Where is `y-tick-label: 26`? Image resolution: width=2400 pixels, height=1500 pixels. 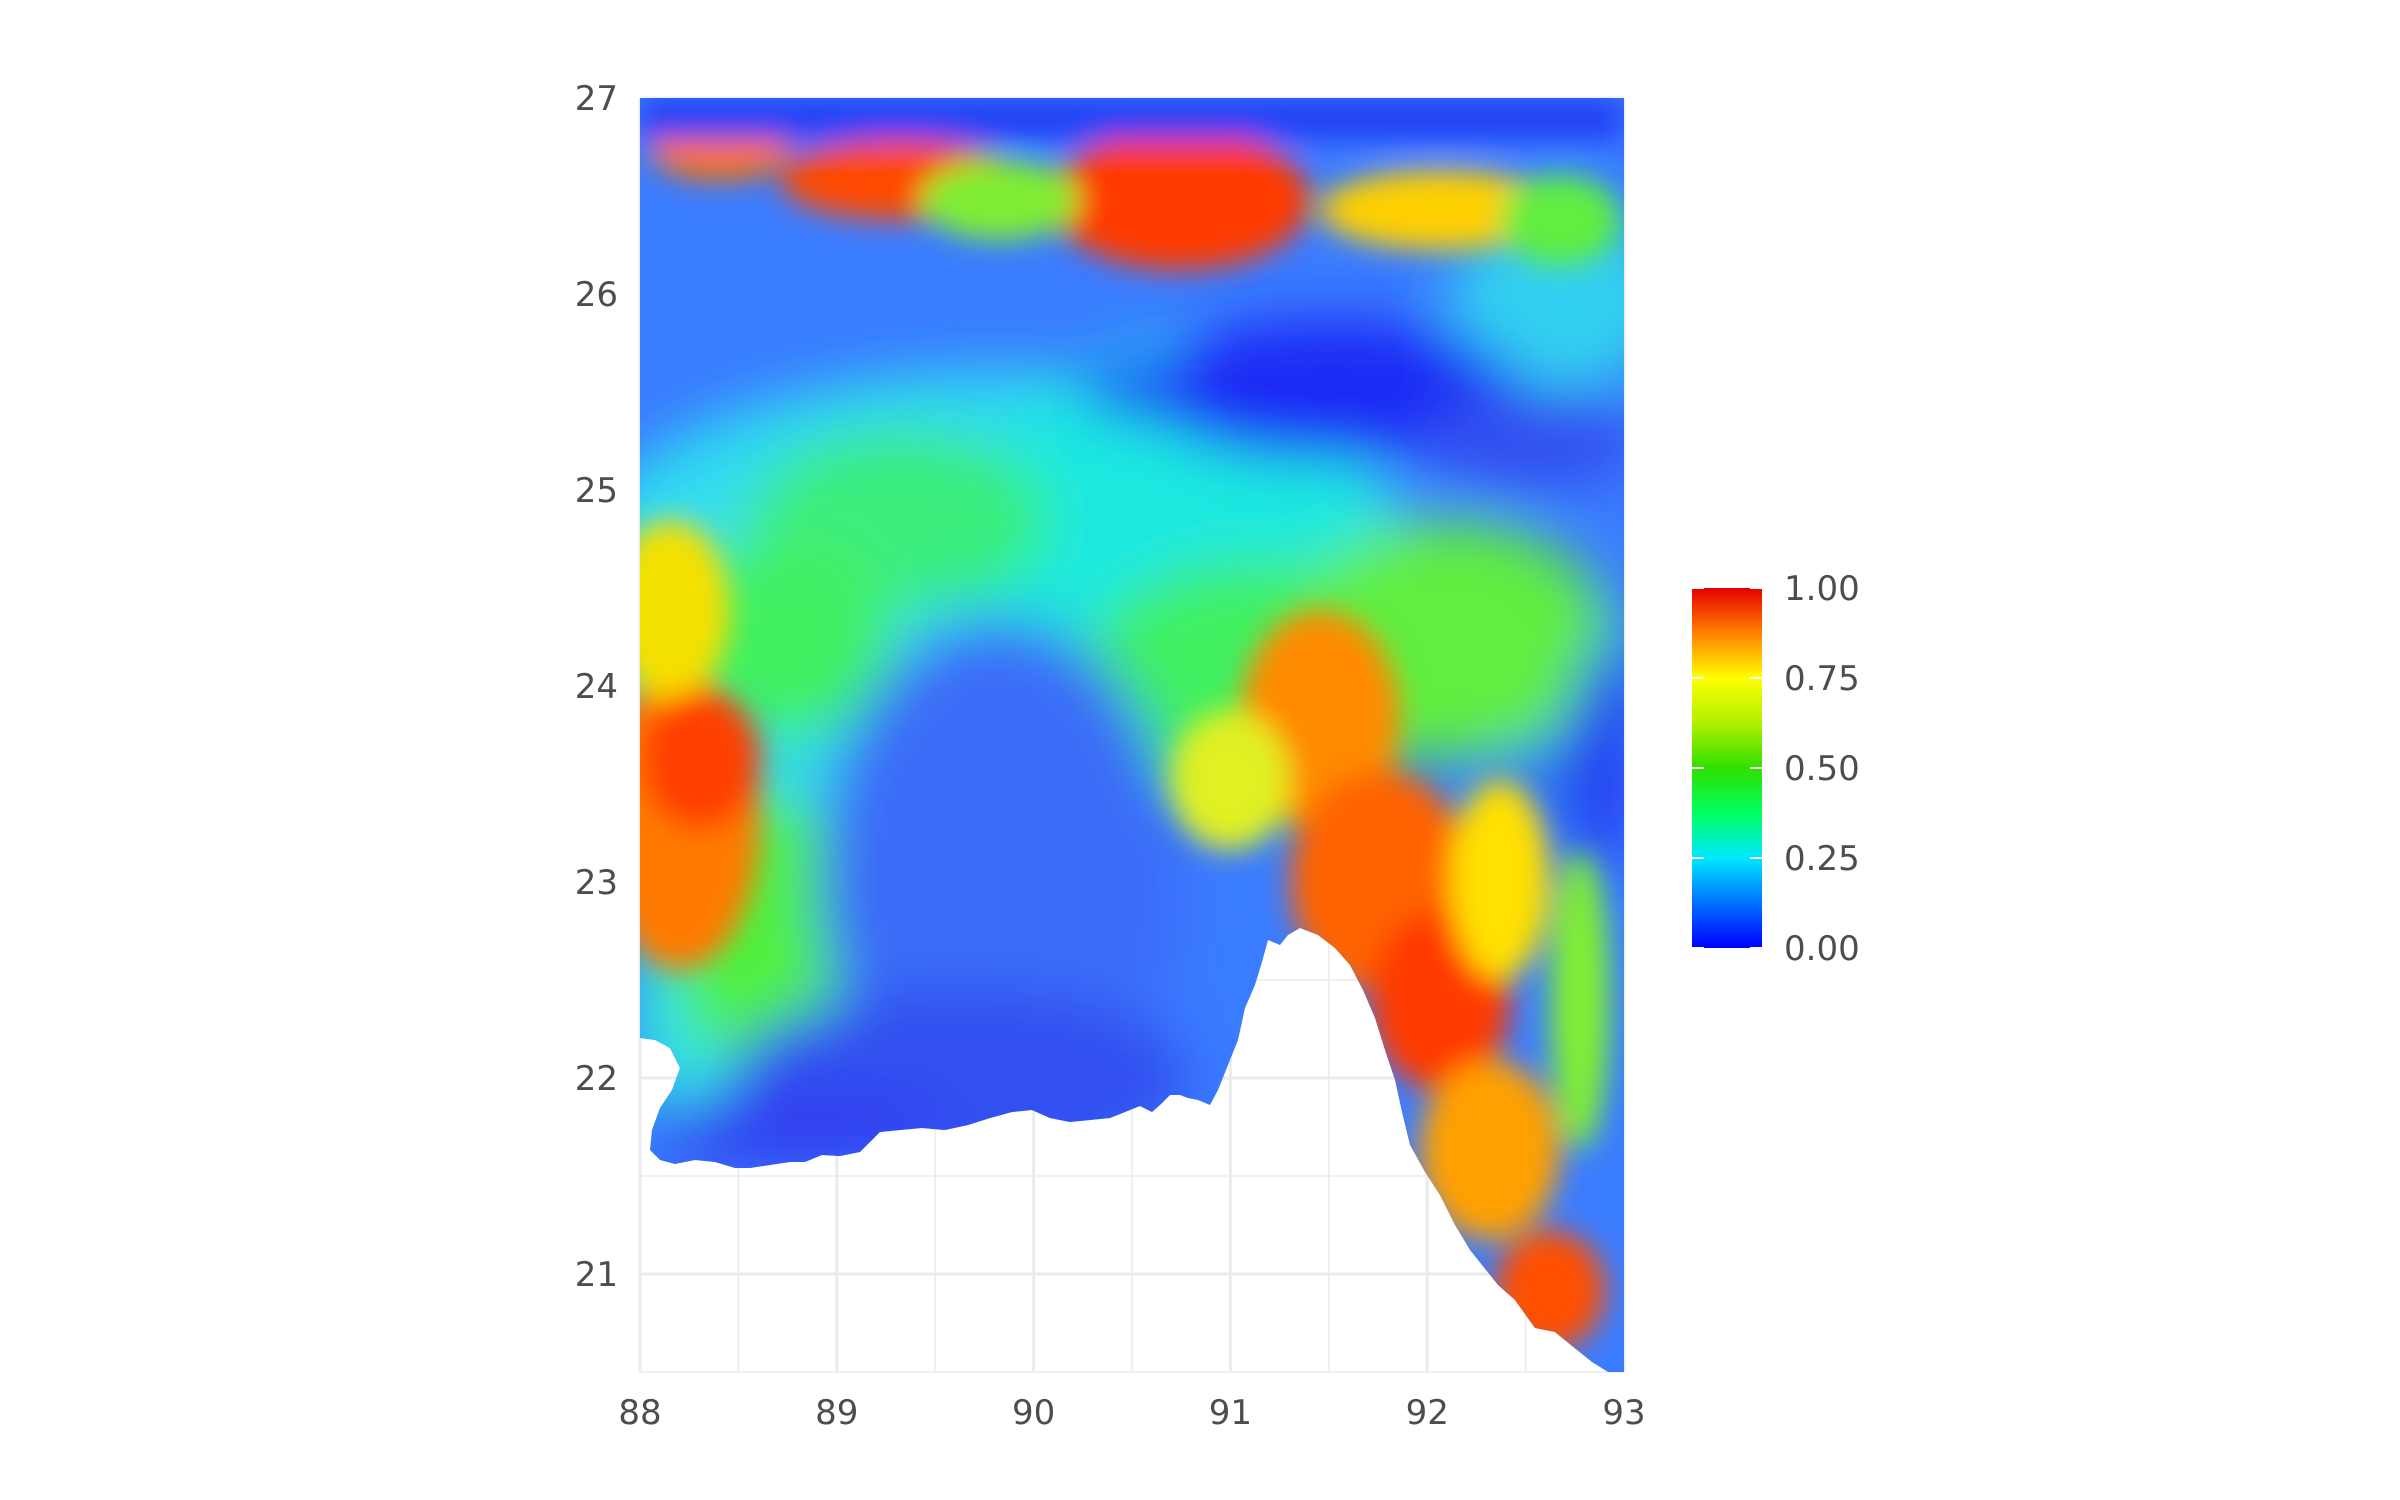 y-tick-label: 26 is located at coordinates (596, 295).